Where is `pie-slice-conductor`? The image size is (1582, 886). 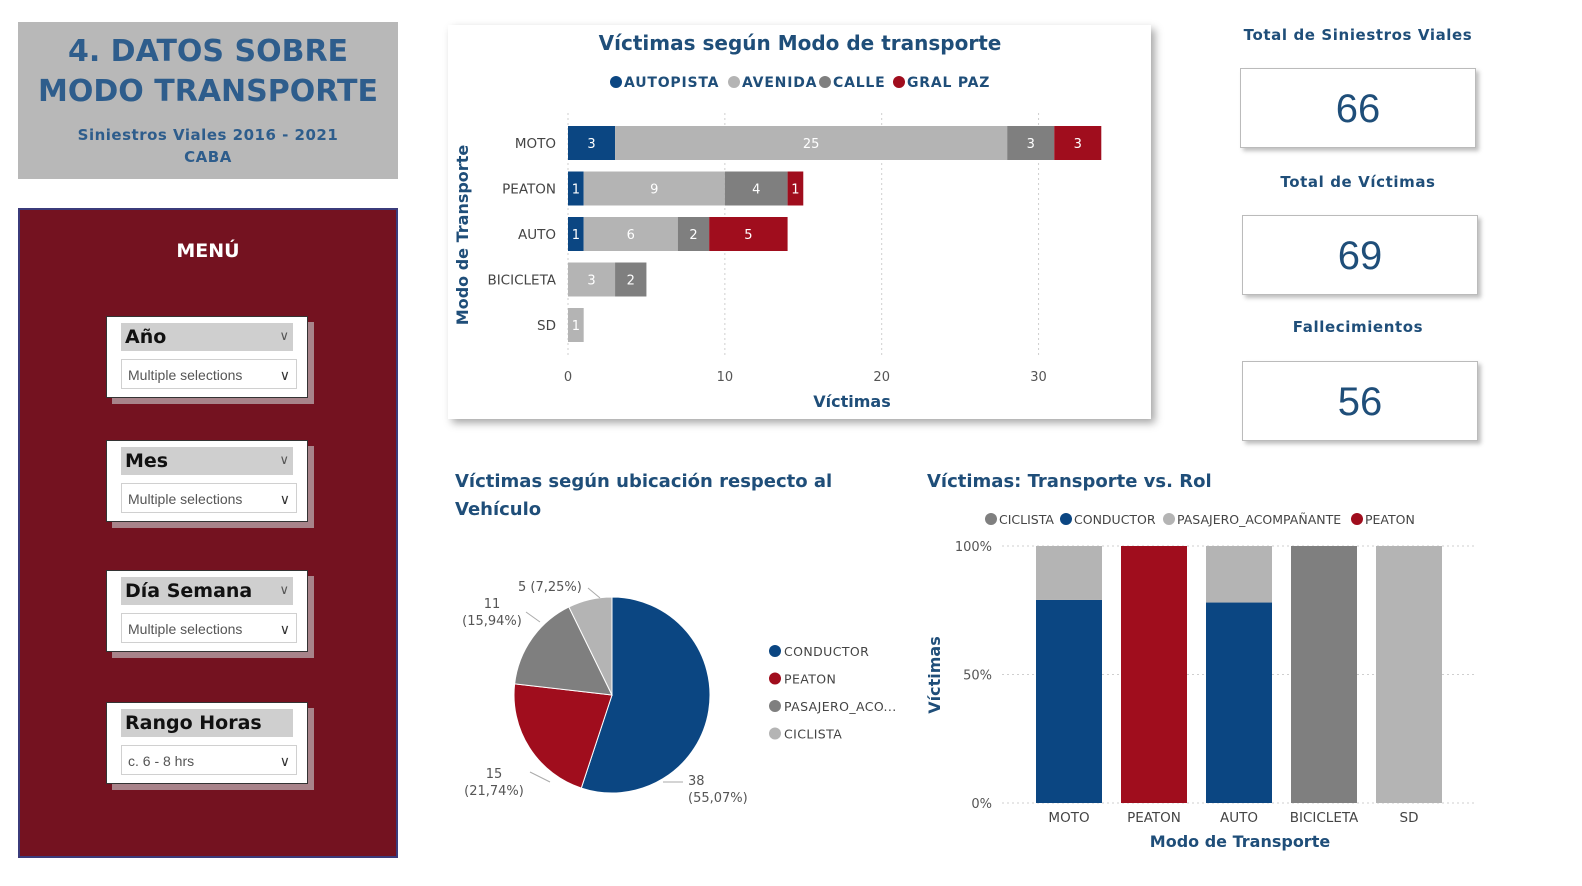
pie-slice-conductor is located at coordinates (645, 695).